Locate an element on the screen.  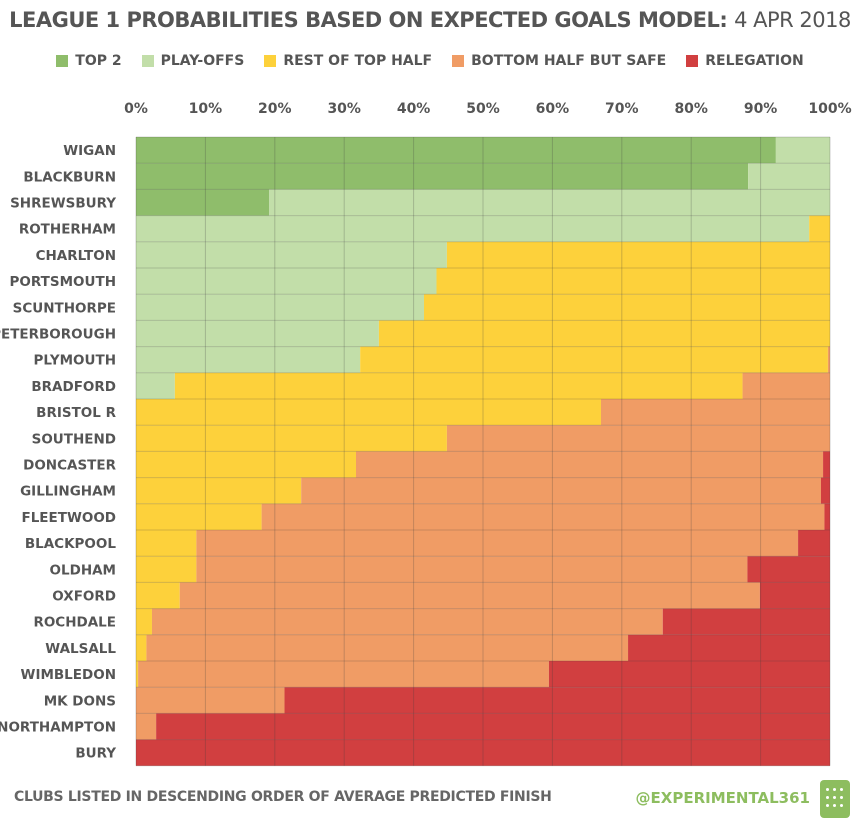
bar-segment-mk-dons-bottom-half-but-safe is located at coordinates (210, 700).